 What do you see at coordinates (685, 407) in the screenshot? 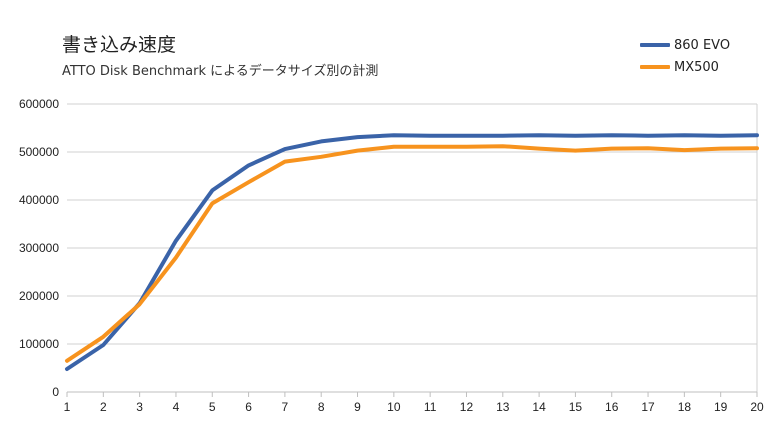
I see `x-tick-label-18: 18` at bounding box center [685, 407].